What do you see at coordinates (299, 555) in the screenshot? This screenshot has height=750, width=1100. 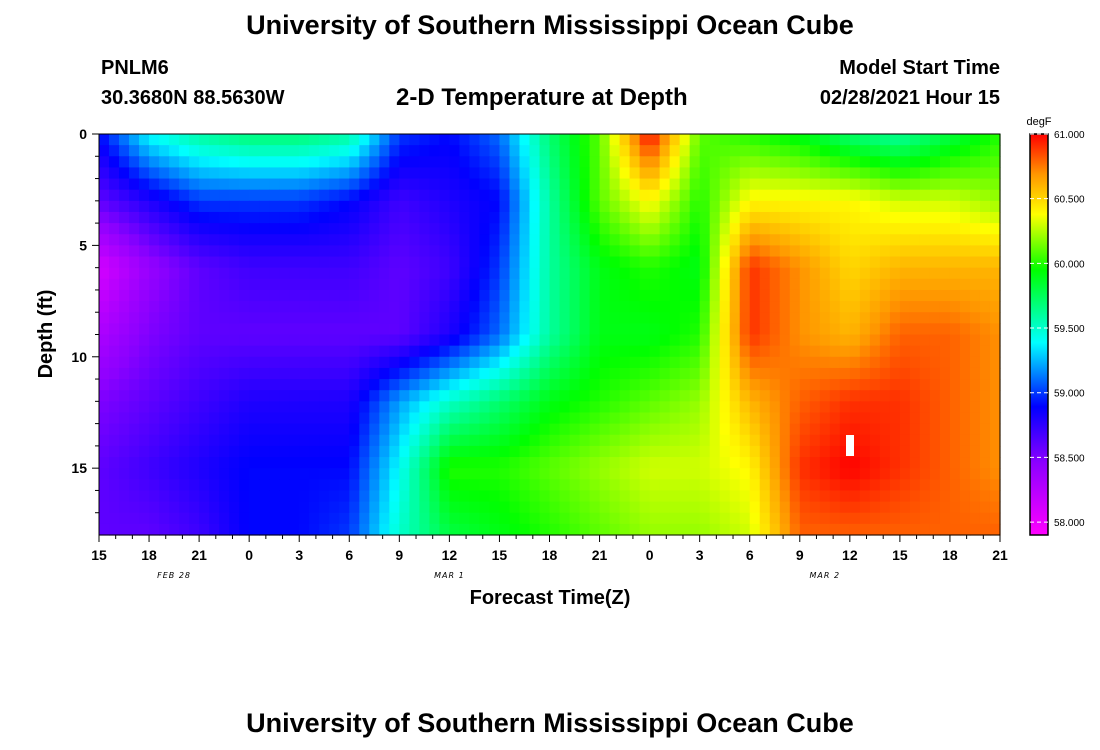 I see `x-tick-label: 3` at bounding box center [299, 555].